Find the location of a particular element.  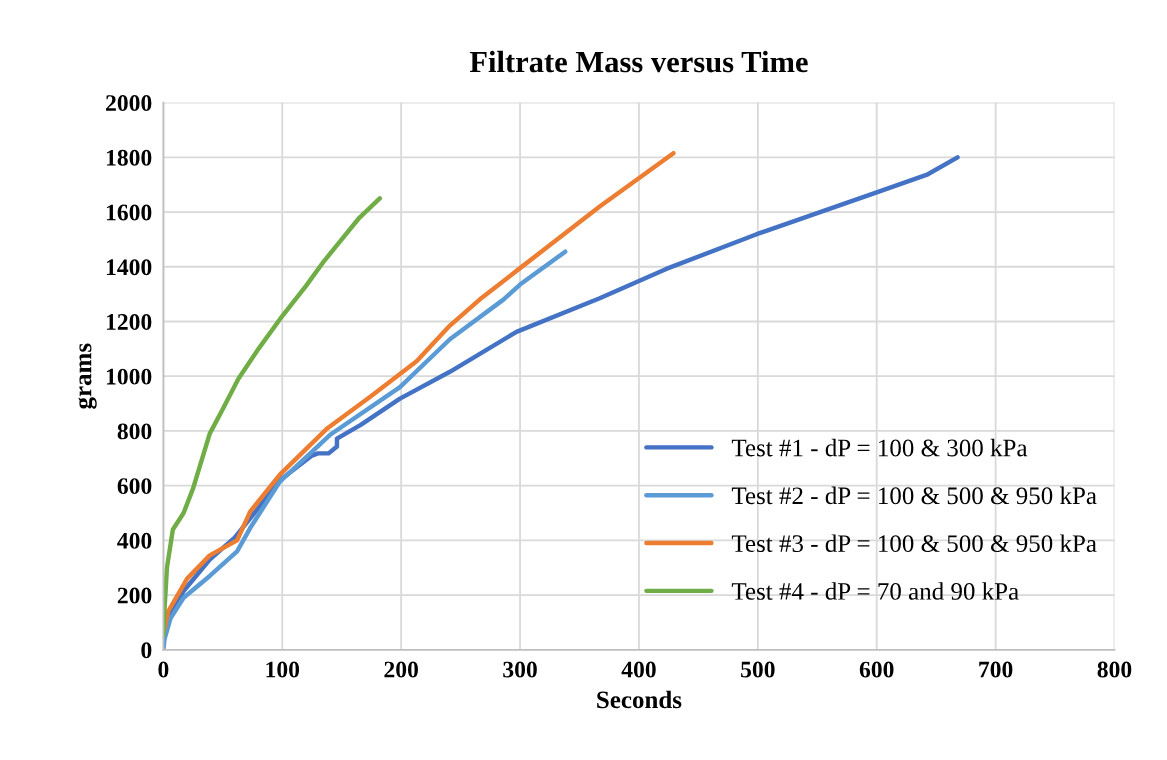

x-tick-label: 600 is located at coordinates (876, 669).